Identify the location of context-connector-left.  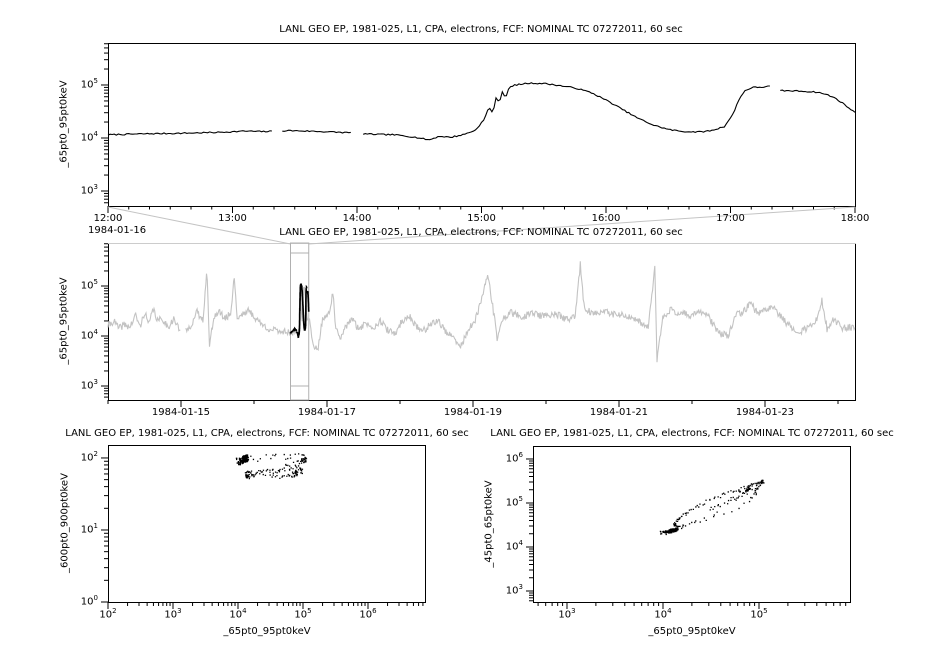
(199, 225).